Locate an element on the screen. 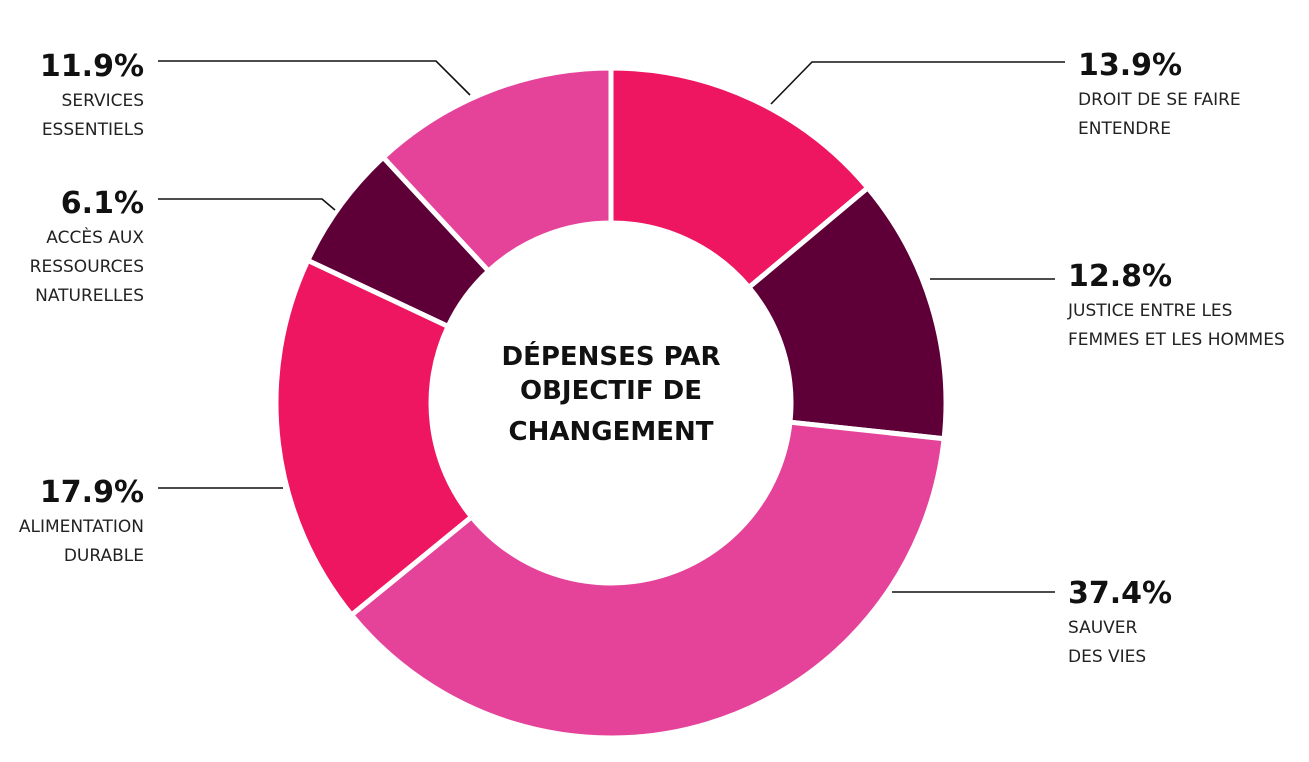  slice-category-label-5-line-1: ACCÈS AUX is located at coordinates (95, 237).